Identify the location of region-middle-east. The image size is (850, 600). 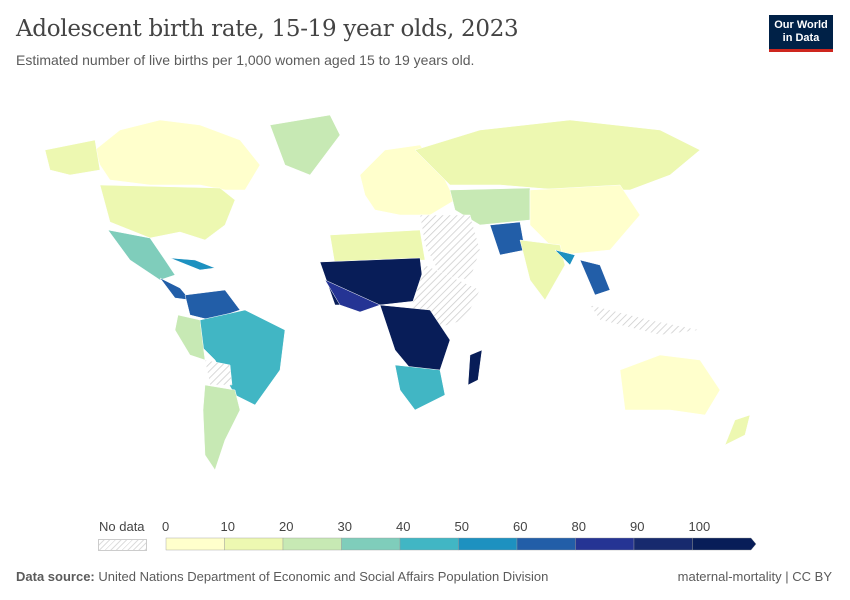
(450, 247).